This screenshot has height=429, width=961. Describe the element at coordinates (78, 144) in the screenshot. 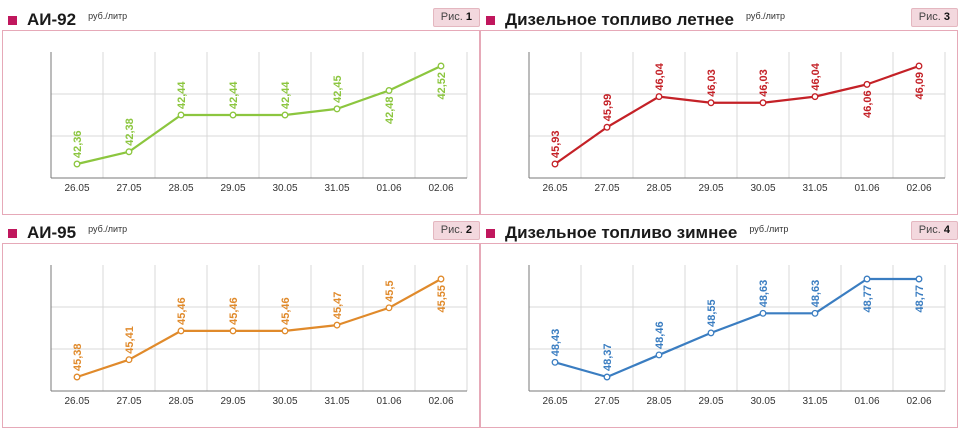

I see `data-label: 42,36` at that location.